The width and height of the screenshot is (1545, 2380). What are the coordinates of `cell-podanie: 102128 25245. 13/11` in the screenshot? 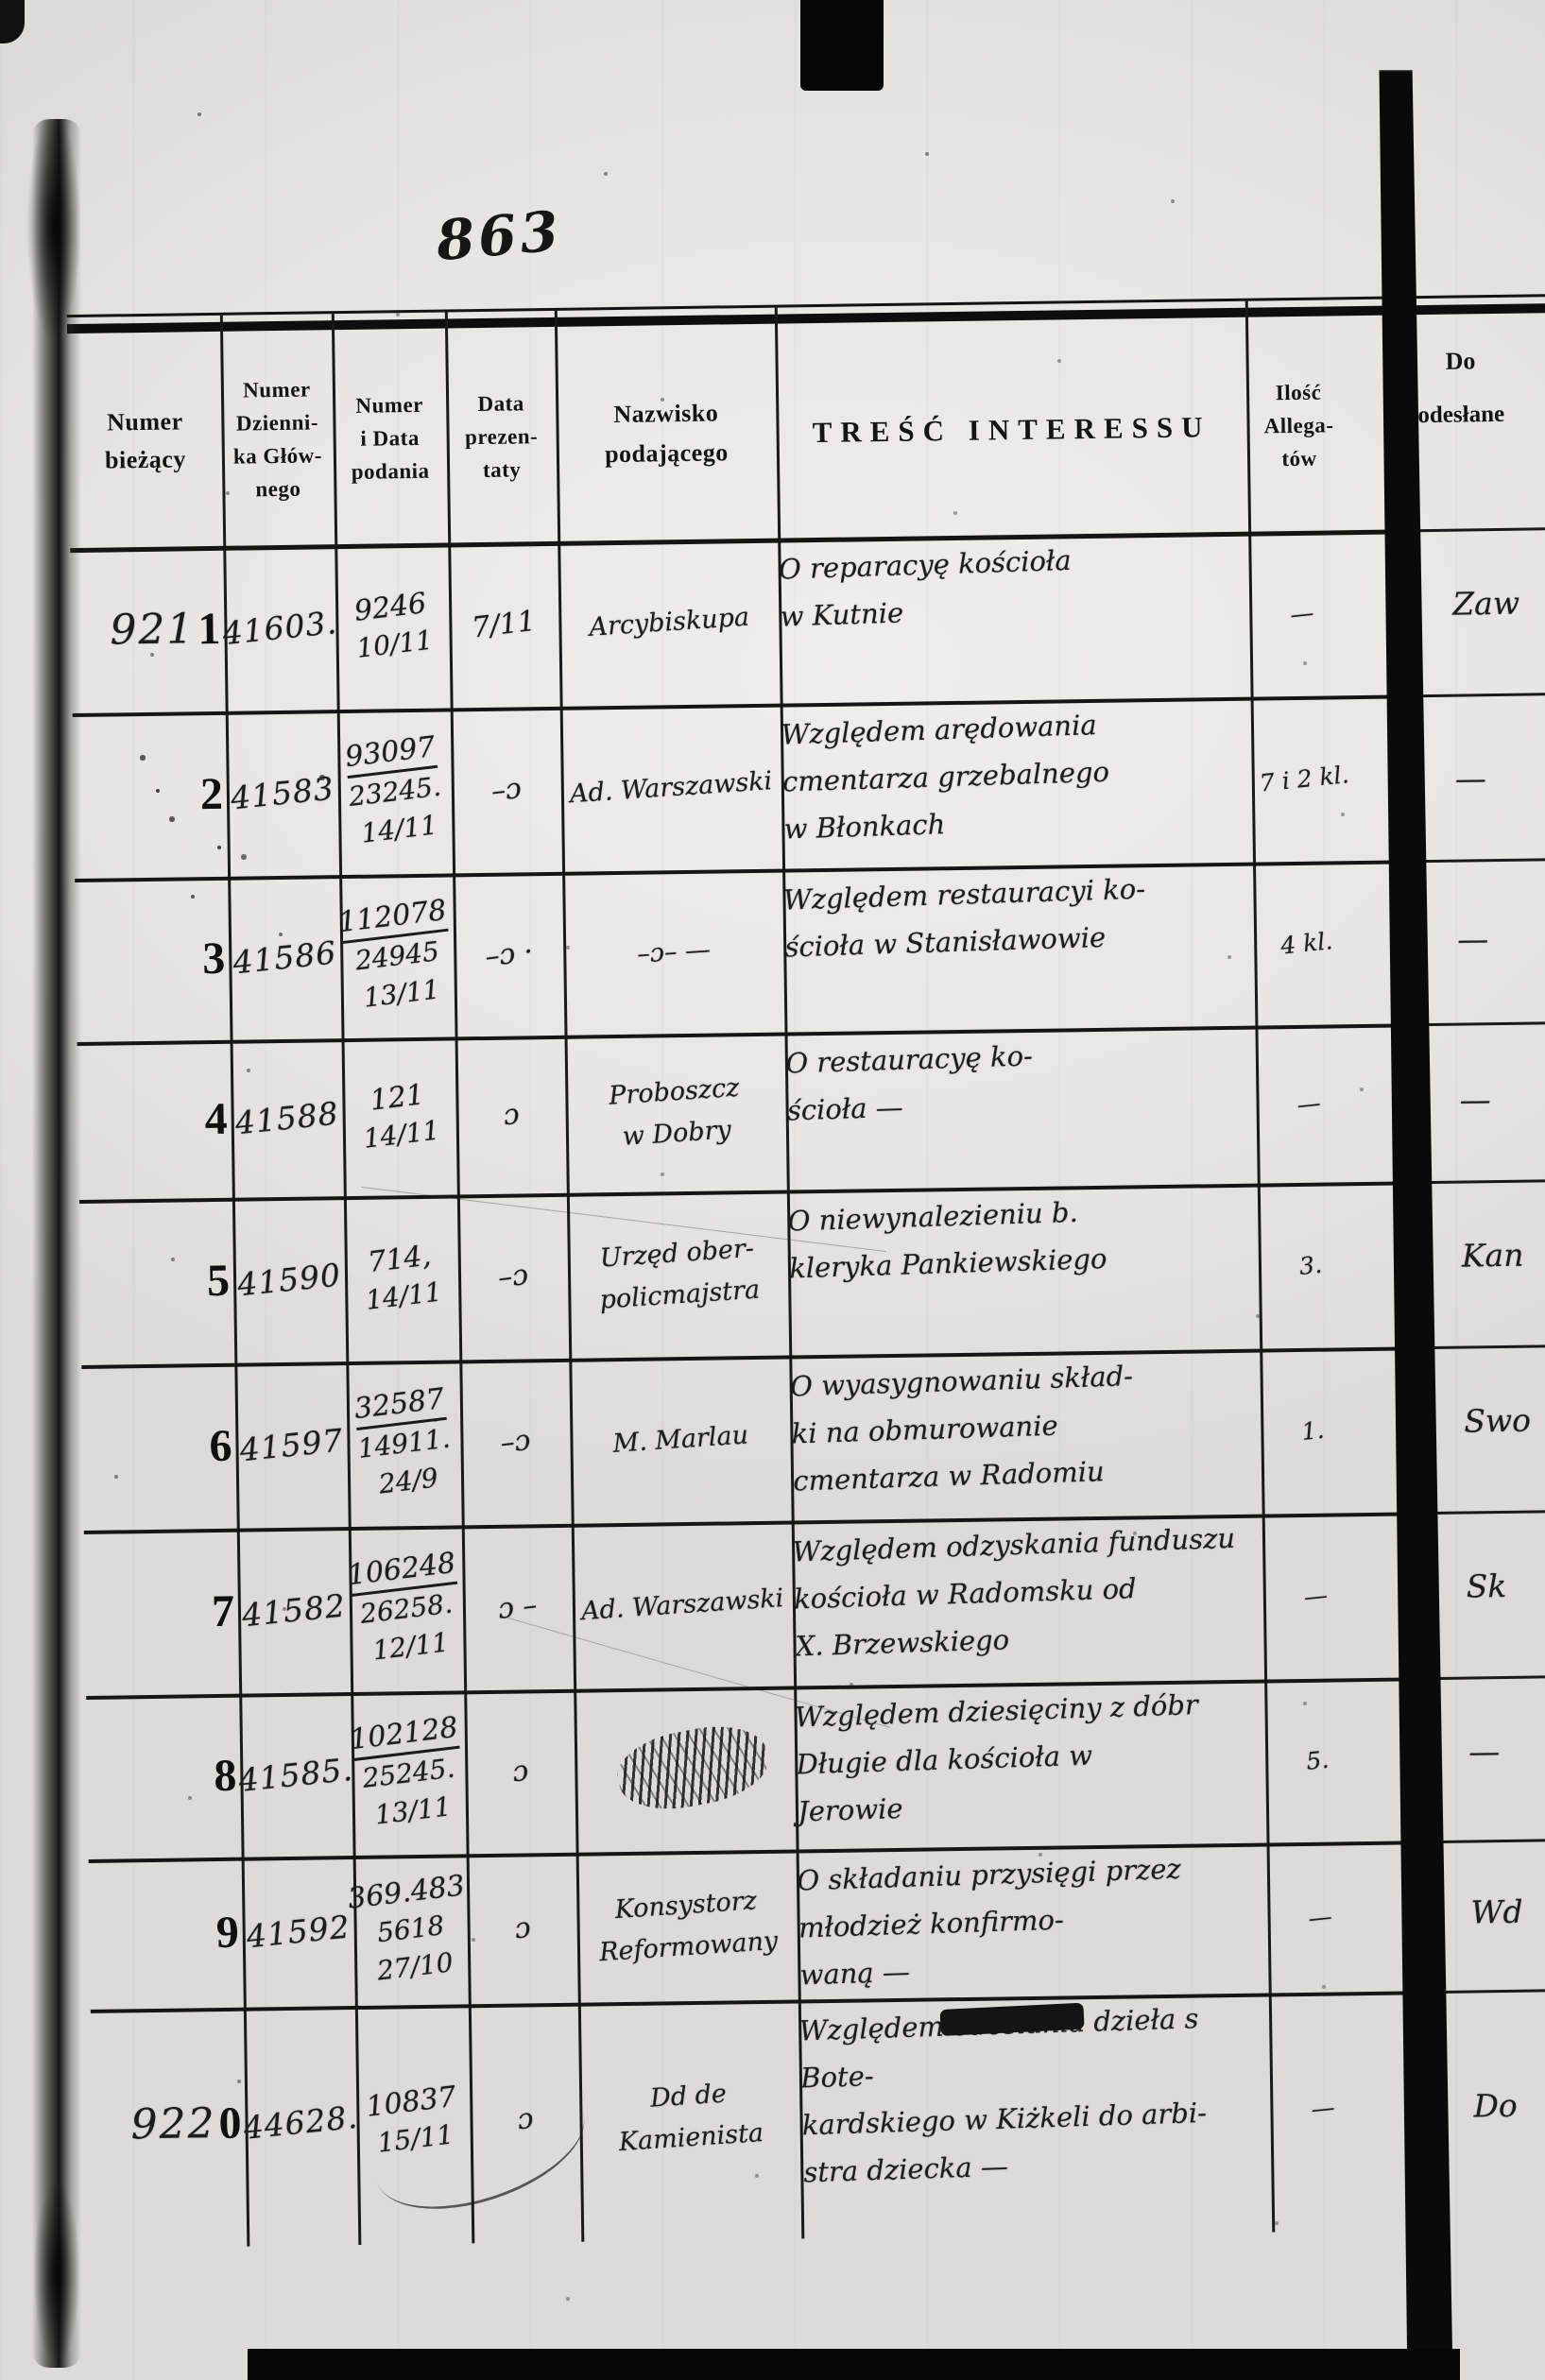 It's located at (409, 1773).